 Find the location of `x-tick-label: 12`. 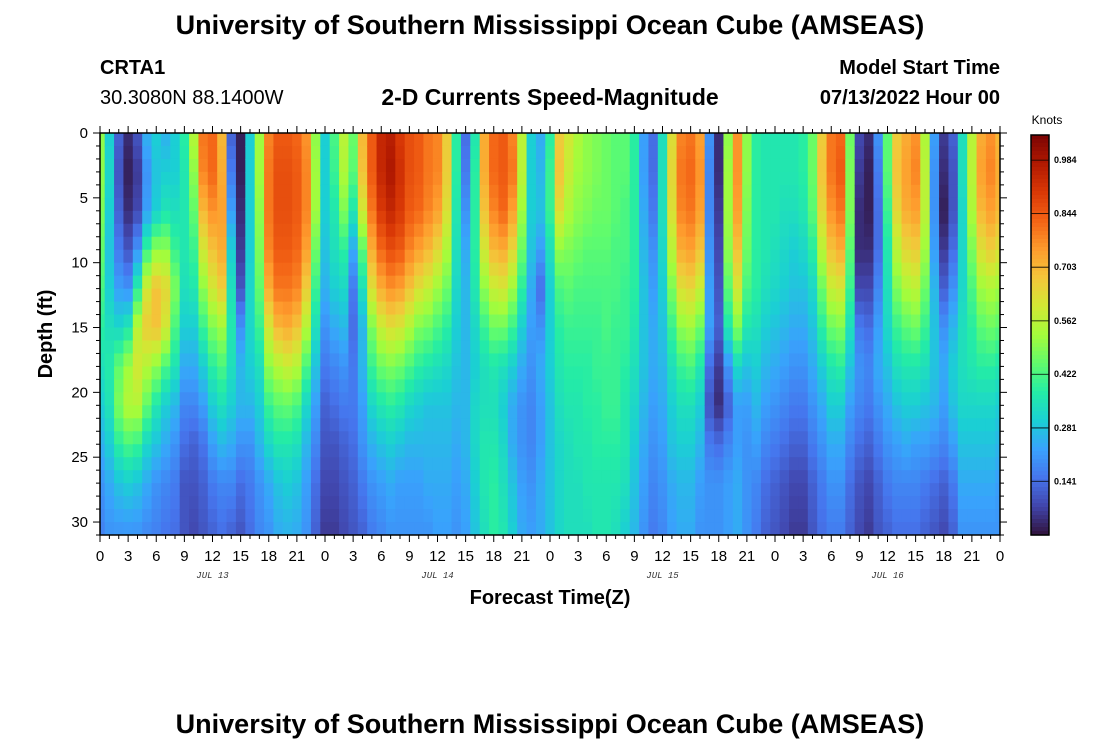

x-tick-label: 12 is located at coordinates (887, 556).